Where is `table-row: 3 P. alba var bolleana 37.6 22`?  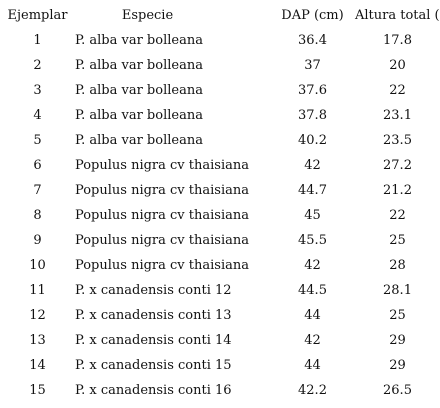 table-row: 3 P. alba var bolleana 37.6 22 is located at coordinates (220, 90).